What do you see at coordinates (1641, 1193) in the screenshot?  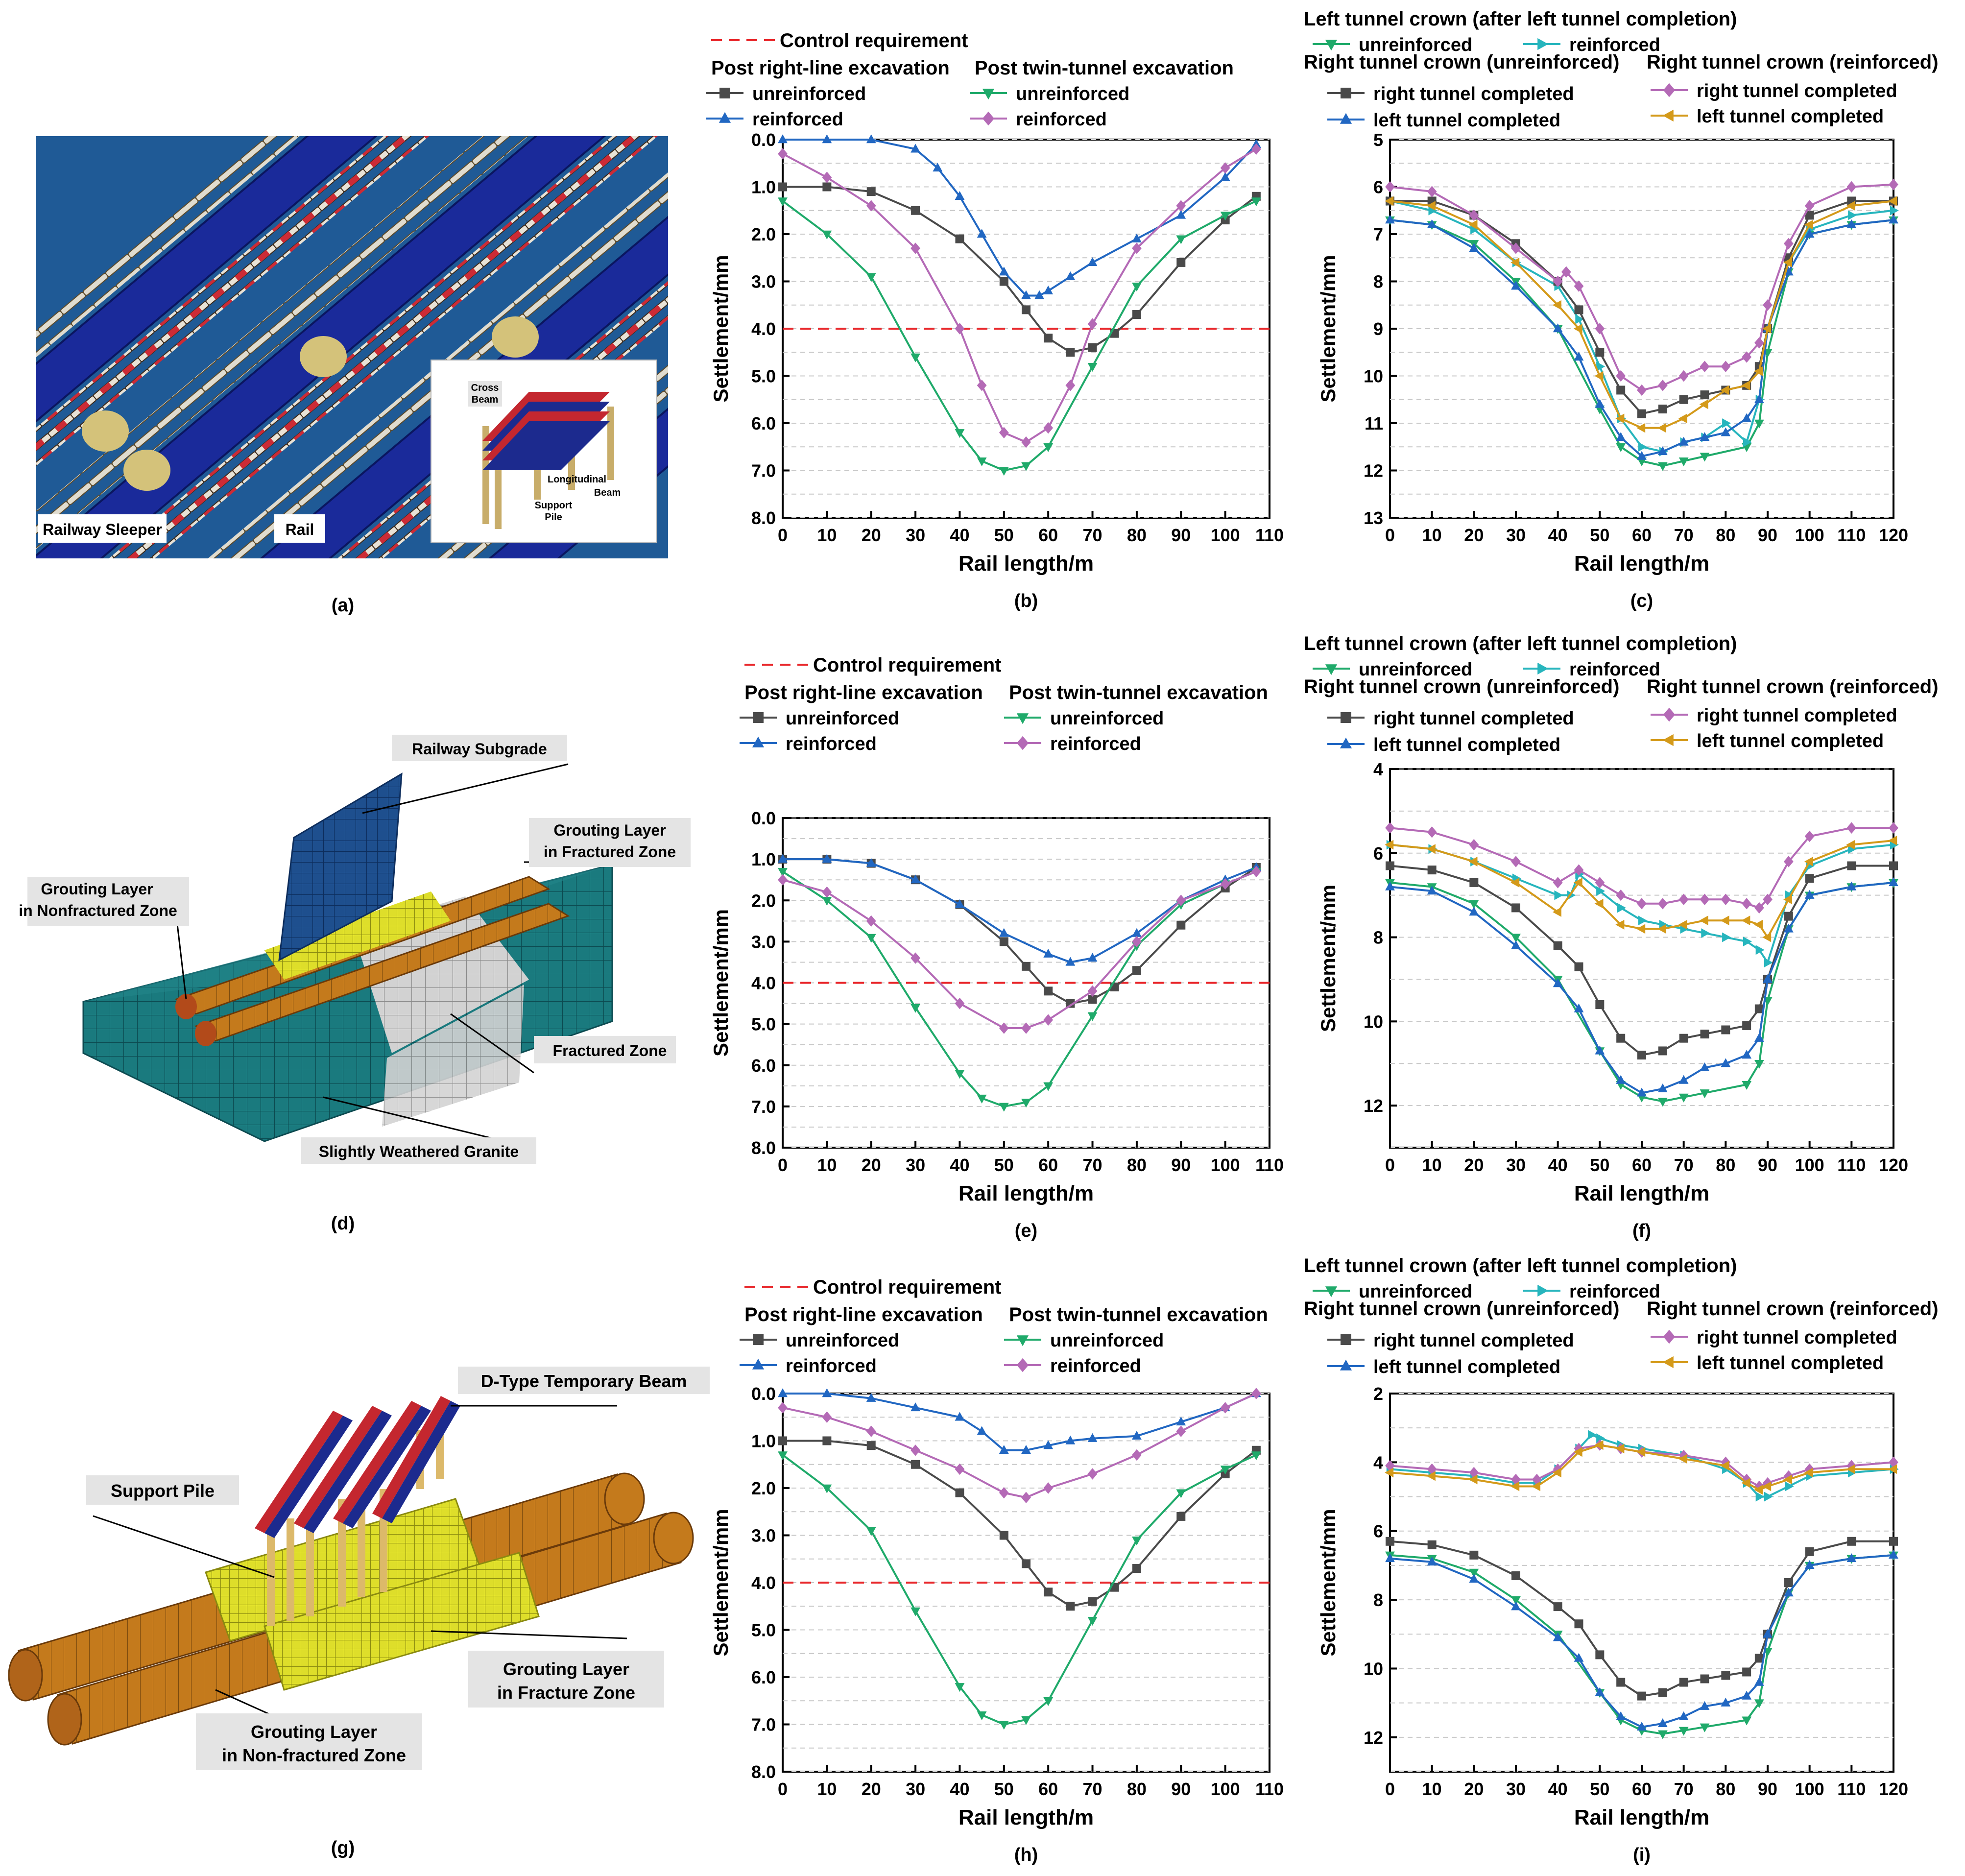 I see `x-axis-label: Rail length/m` at bounding box center [1641, 1193].